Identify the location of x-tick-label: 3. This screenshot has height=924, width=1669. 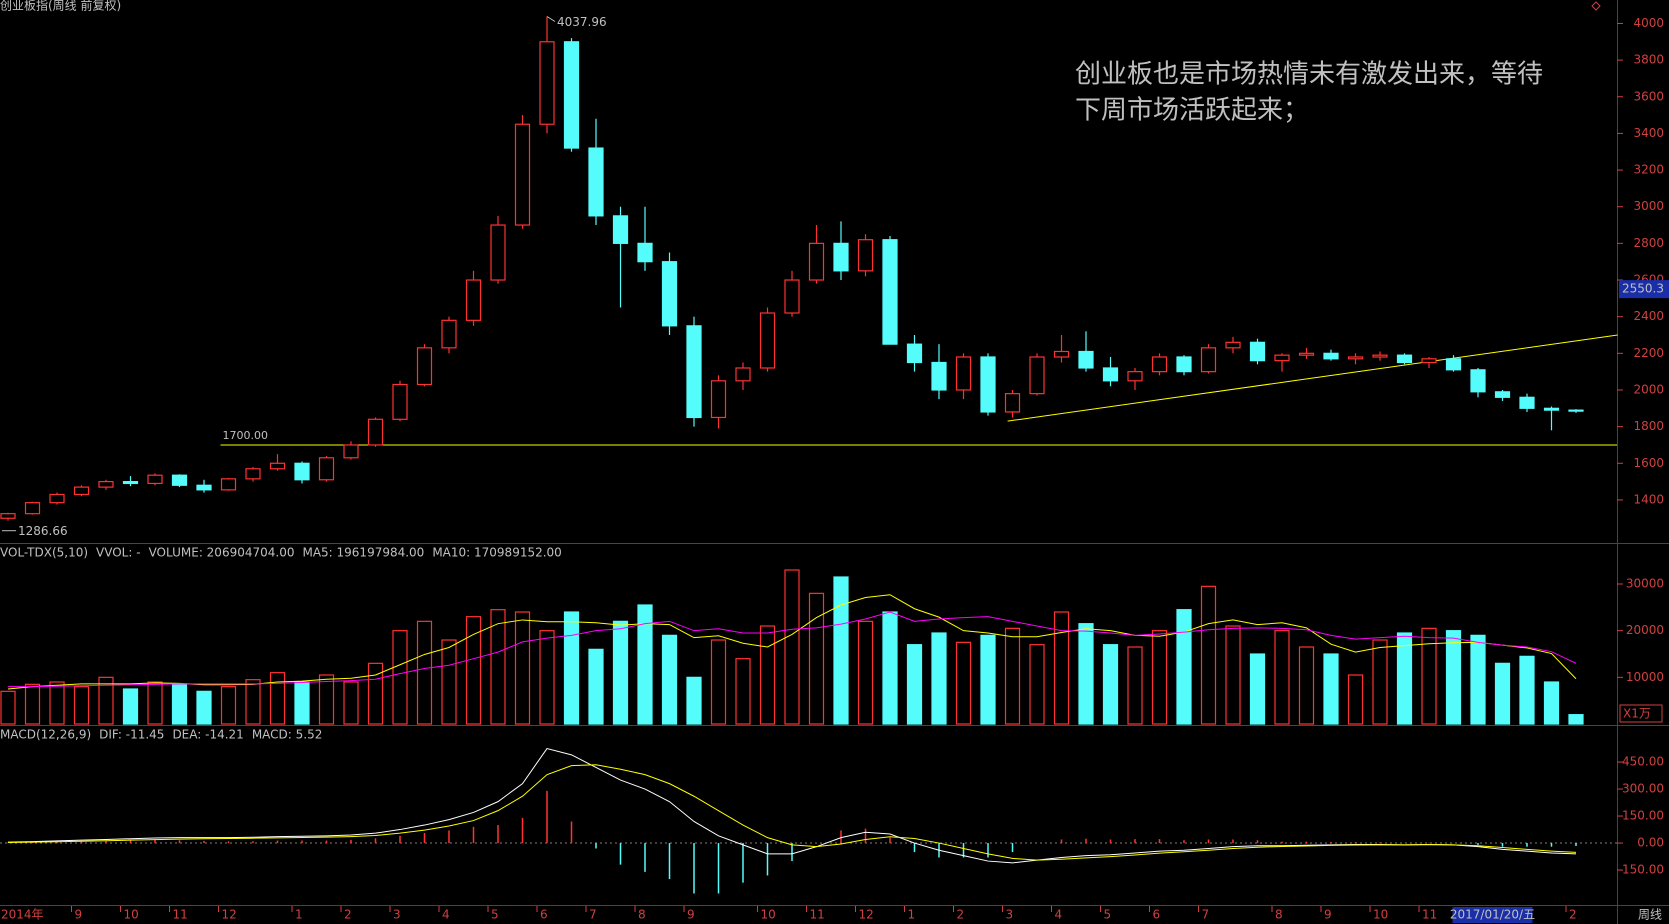
(1010, 915).